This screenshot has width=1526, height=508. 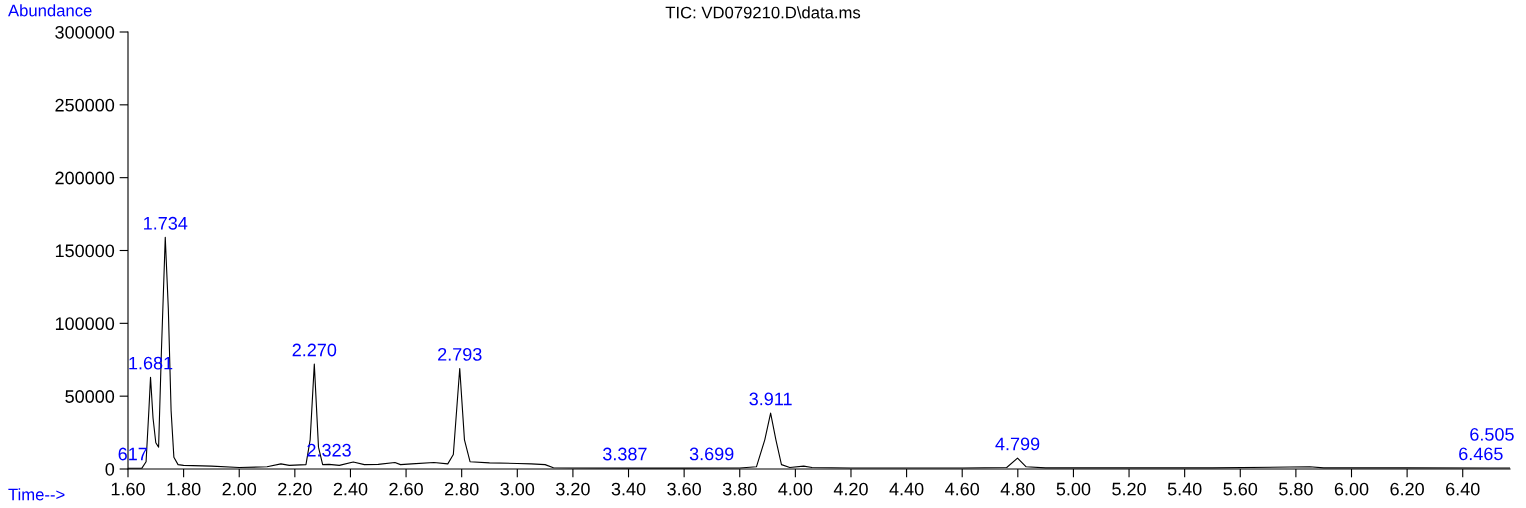 I want to click on y-tick-label: 0, so click(x=110, y=469).